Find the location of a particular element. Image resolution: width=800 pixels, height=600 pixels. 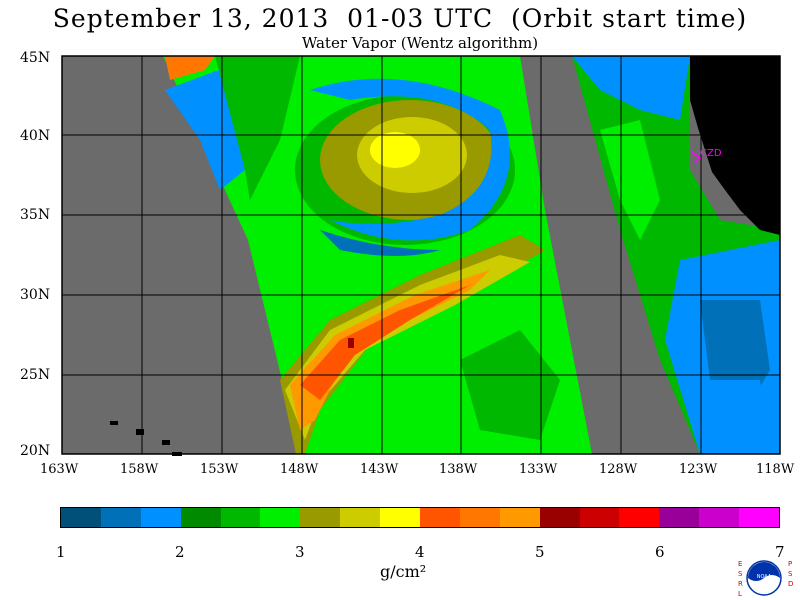

colorbar-tick-1: 1 is located at coordinates (61, 552).